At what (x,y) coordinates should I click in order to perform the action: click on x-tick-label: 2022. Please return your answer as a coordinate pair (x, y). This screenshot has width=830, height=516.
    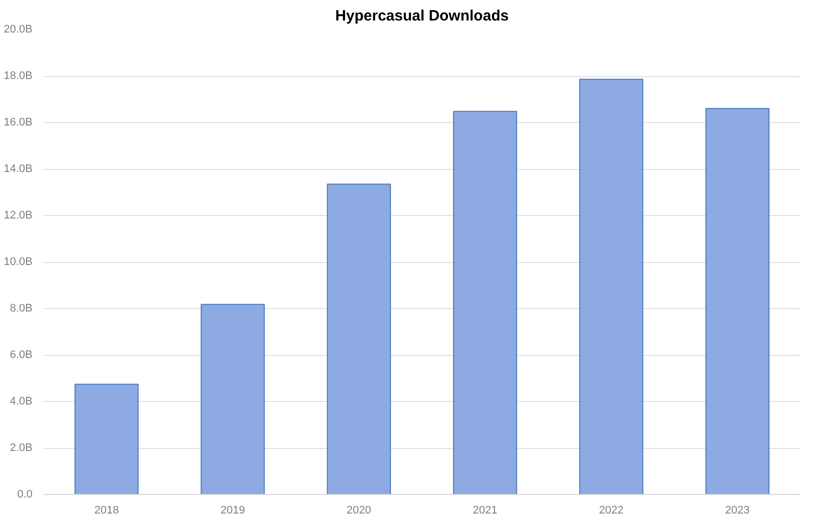
    Looking at the image, I should click on (611, 510).